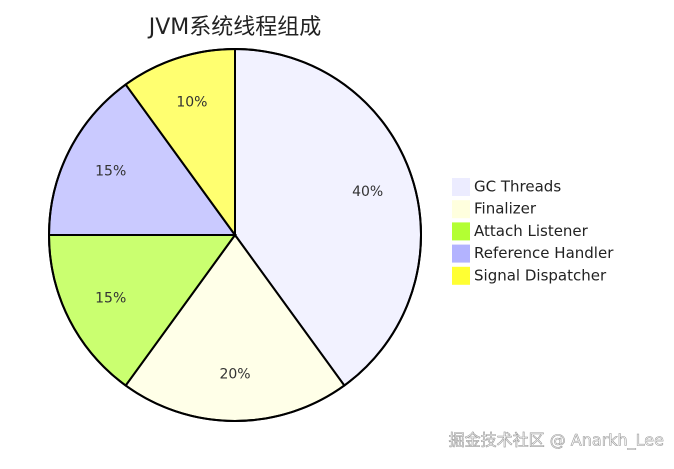  What do you see at coordinates (367, 192) in the screenshot?
I see `value-label: 40%` at bounding box center [367, 192].